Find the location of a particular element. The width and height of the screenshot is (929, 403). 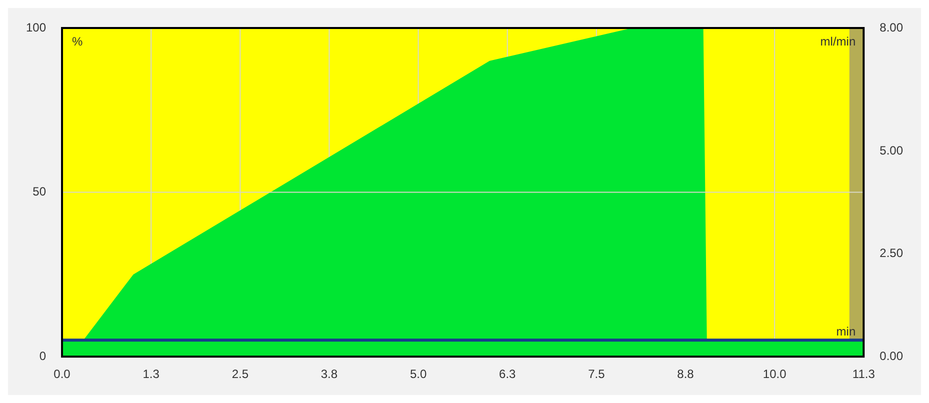

x-tick-label: 8.8 is located at coordinates (685, 374).